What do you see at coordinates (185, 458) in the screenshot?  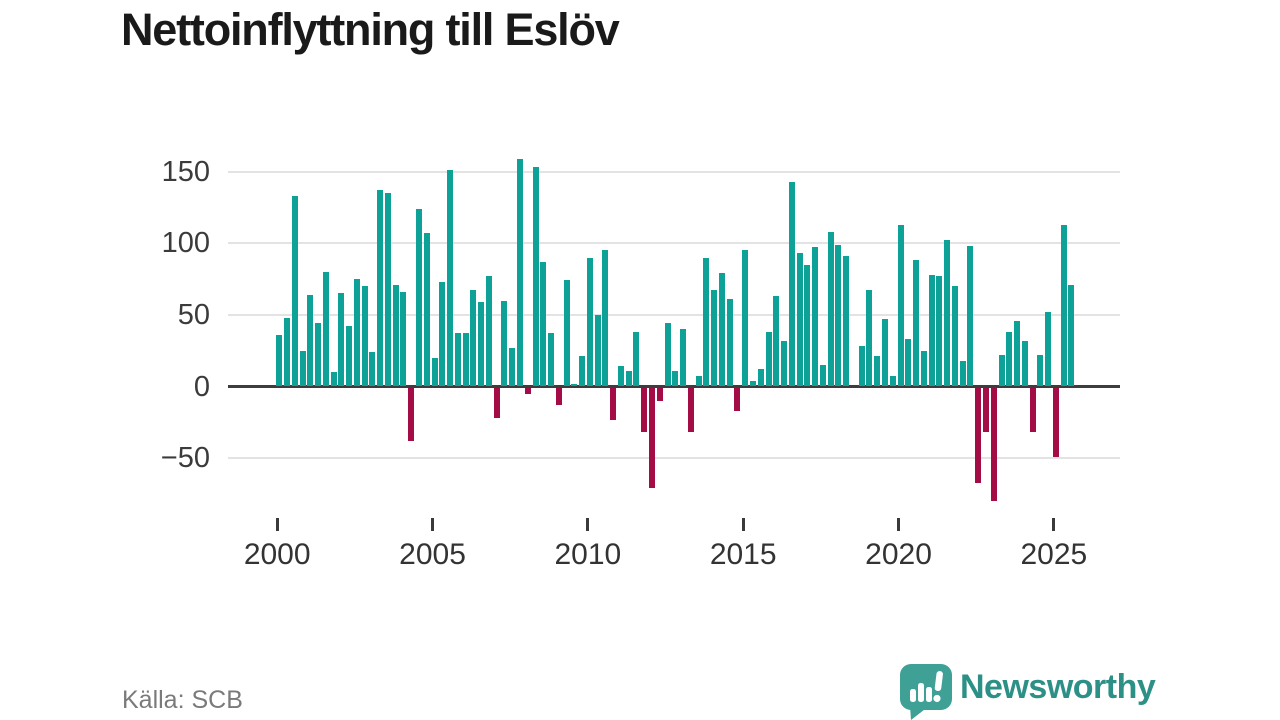 I see `y-axis-label: −50` at bounding box center [185, 458].